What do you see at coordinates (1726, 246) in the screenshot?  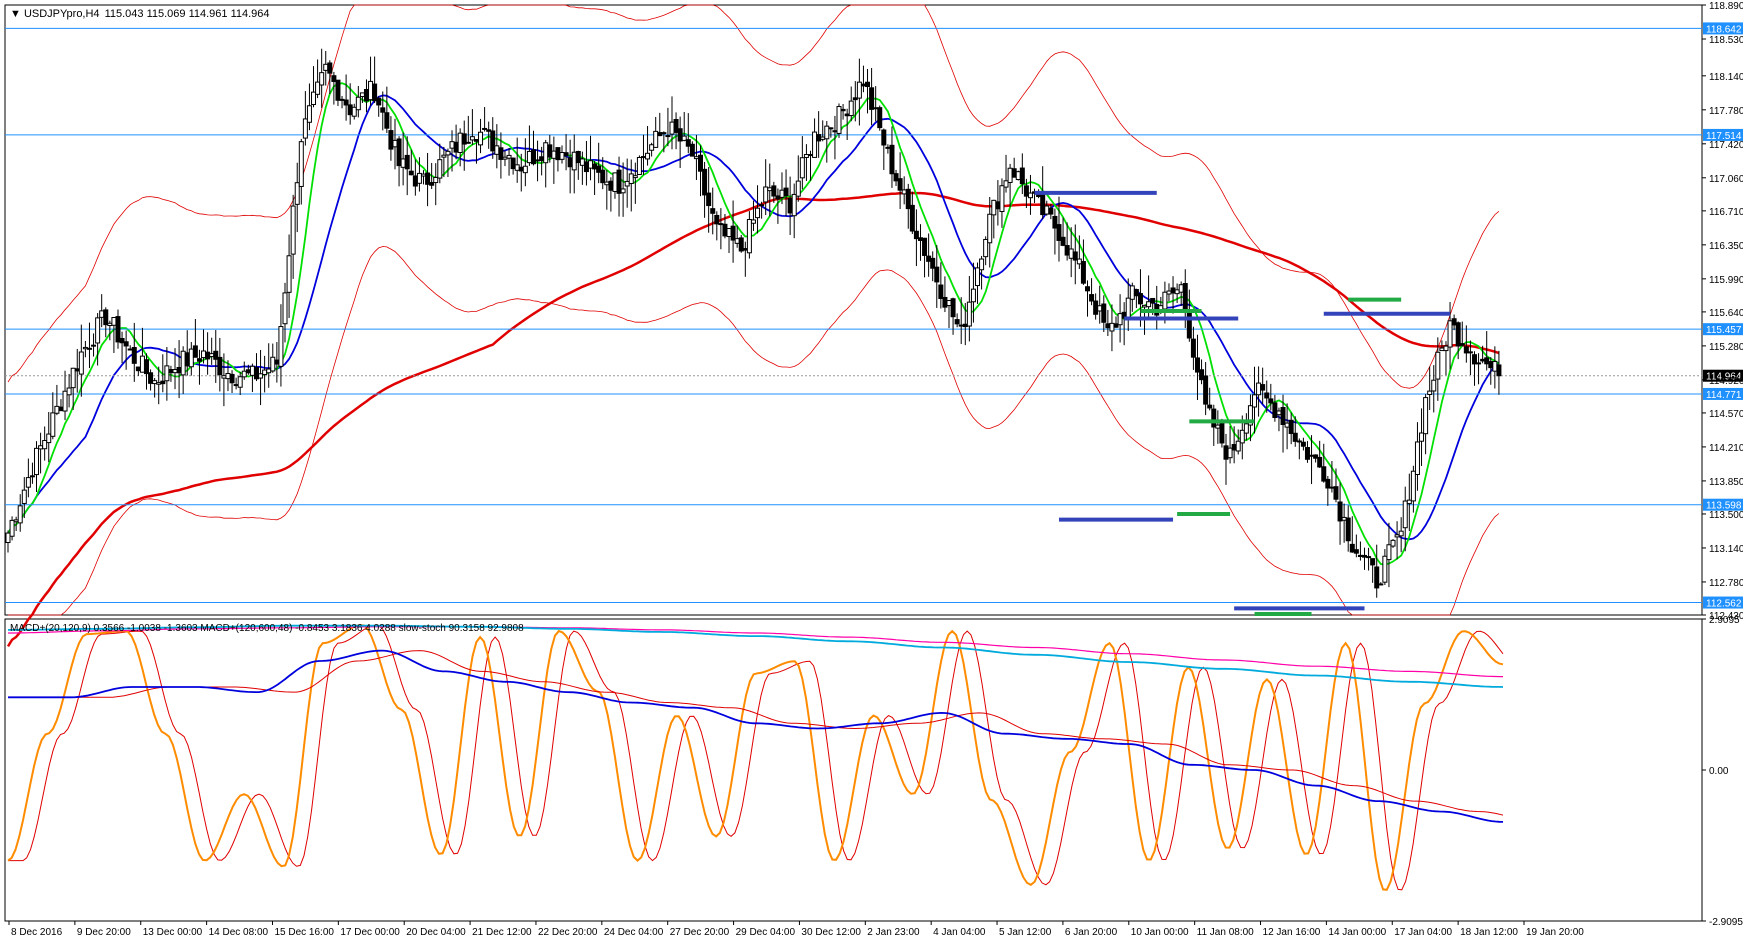 I see `price-tick-label: 116.350` at bounding box center [1726, 246].